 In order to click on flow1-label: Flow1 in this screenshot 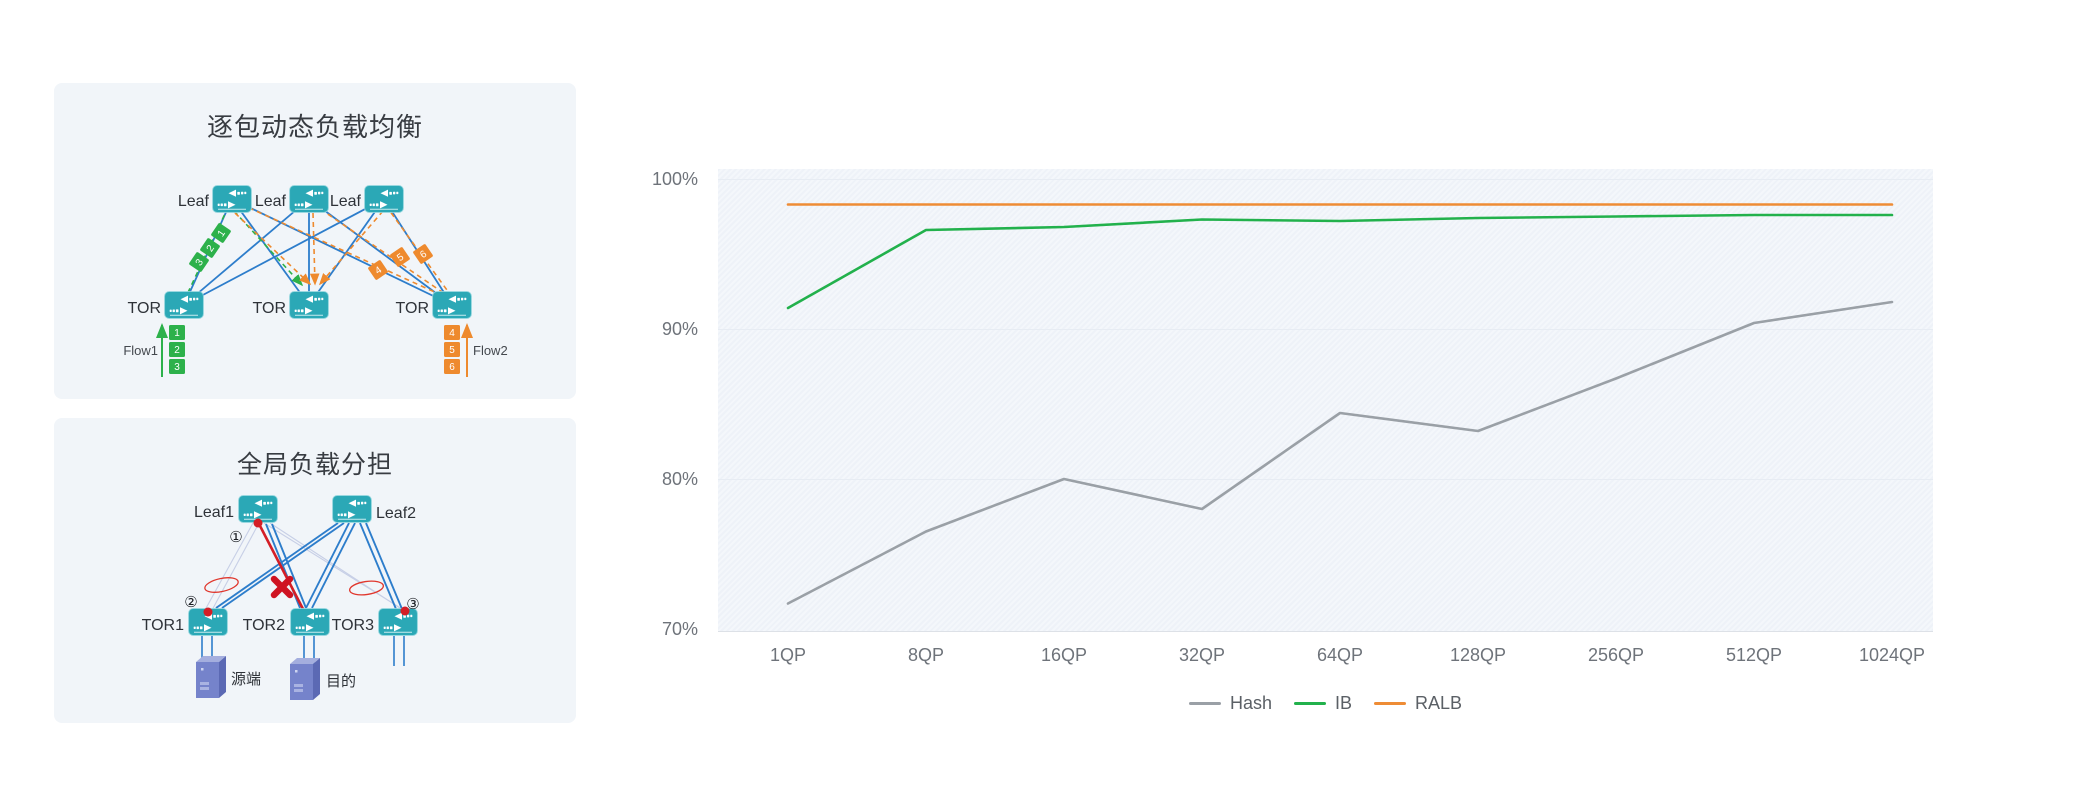, I will do `click(140, 350)`.